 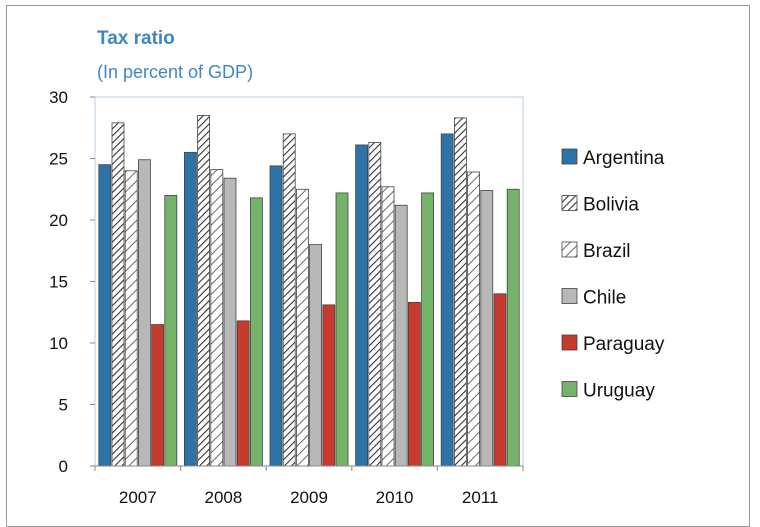 What do you see at coordinates (105, 315) in the screenshot?
I see `bar-argentina-2007` at bounding box center [105, 315].